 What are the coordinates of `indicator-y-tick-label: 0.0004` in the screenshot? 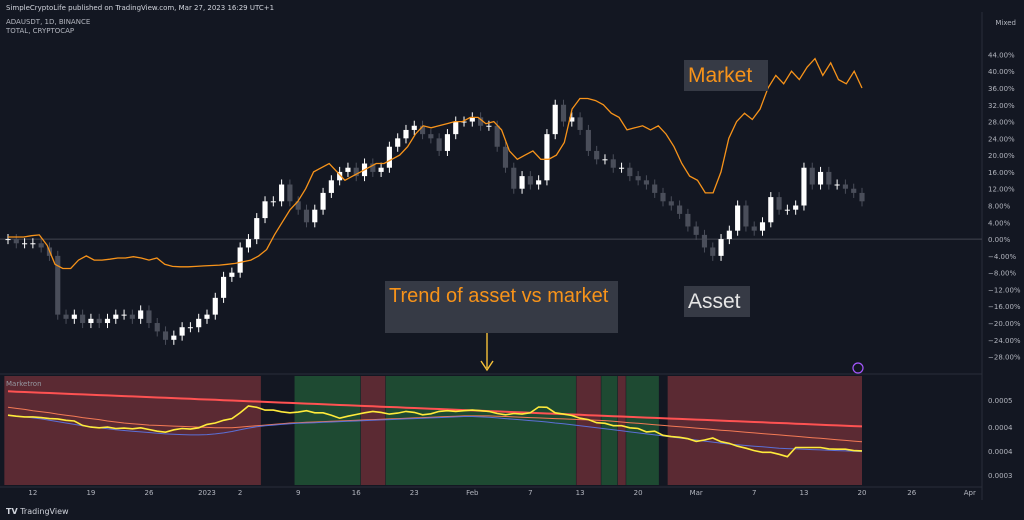 It's located at (1000, 452).